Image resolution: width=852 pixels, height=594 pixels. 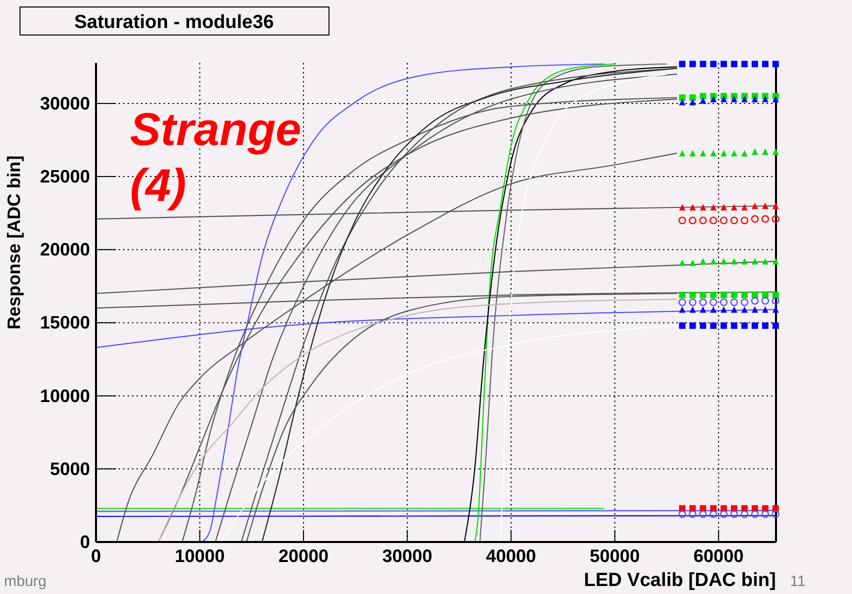 I want to click on y-tick-label: 10000, so click(x=65, y=396).